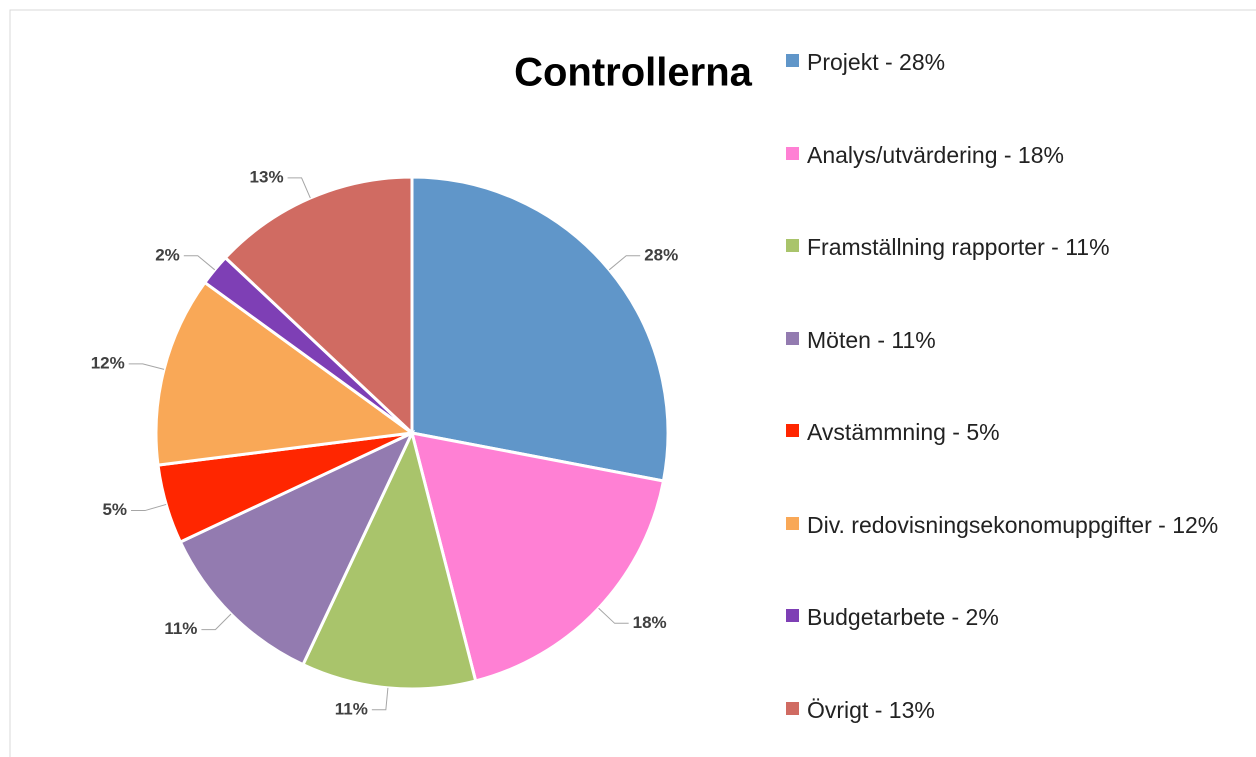  What do you see at coordinates (871, 339) in the screenshot?
I see `legend-label: Möten - 11%` at bounding box center [871, 339].